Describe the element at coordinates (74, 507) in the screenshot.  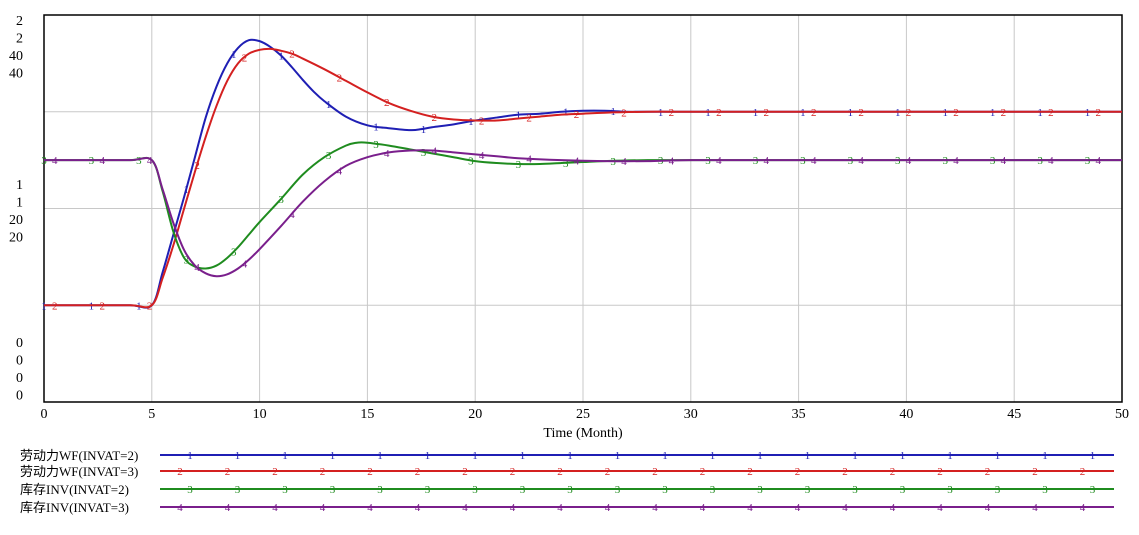
I see `legend-label: 库存INV(INVAT=3)` at that location.